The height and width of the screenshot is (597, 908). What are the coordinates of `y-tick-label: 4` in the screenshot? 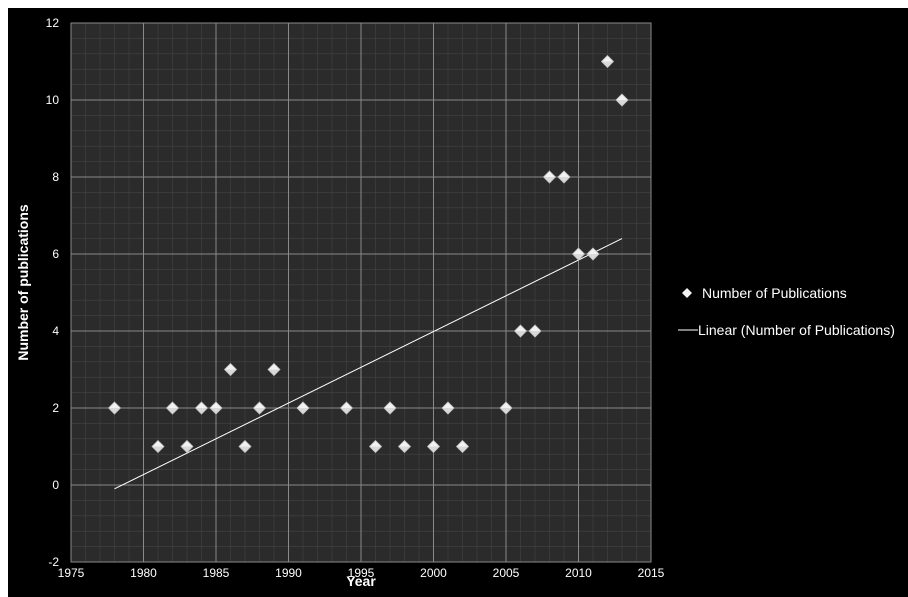 It's located at (55, 331).